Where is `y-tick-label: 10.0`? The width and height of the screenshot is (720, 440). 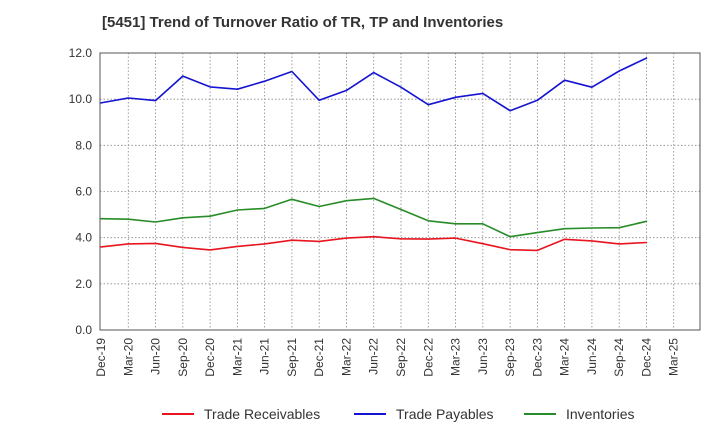
y-tick-label: 10.0 is located at coordinates (81, 99).